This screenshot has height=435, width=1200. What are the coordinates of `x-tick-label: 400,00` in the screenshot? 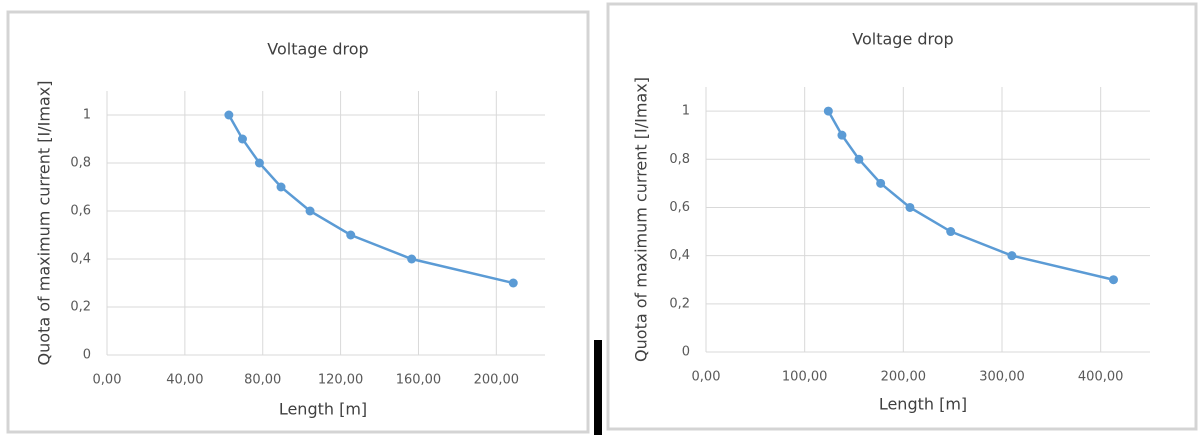 It's located at (1101, 377).